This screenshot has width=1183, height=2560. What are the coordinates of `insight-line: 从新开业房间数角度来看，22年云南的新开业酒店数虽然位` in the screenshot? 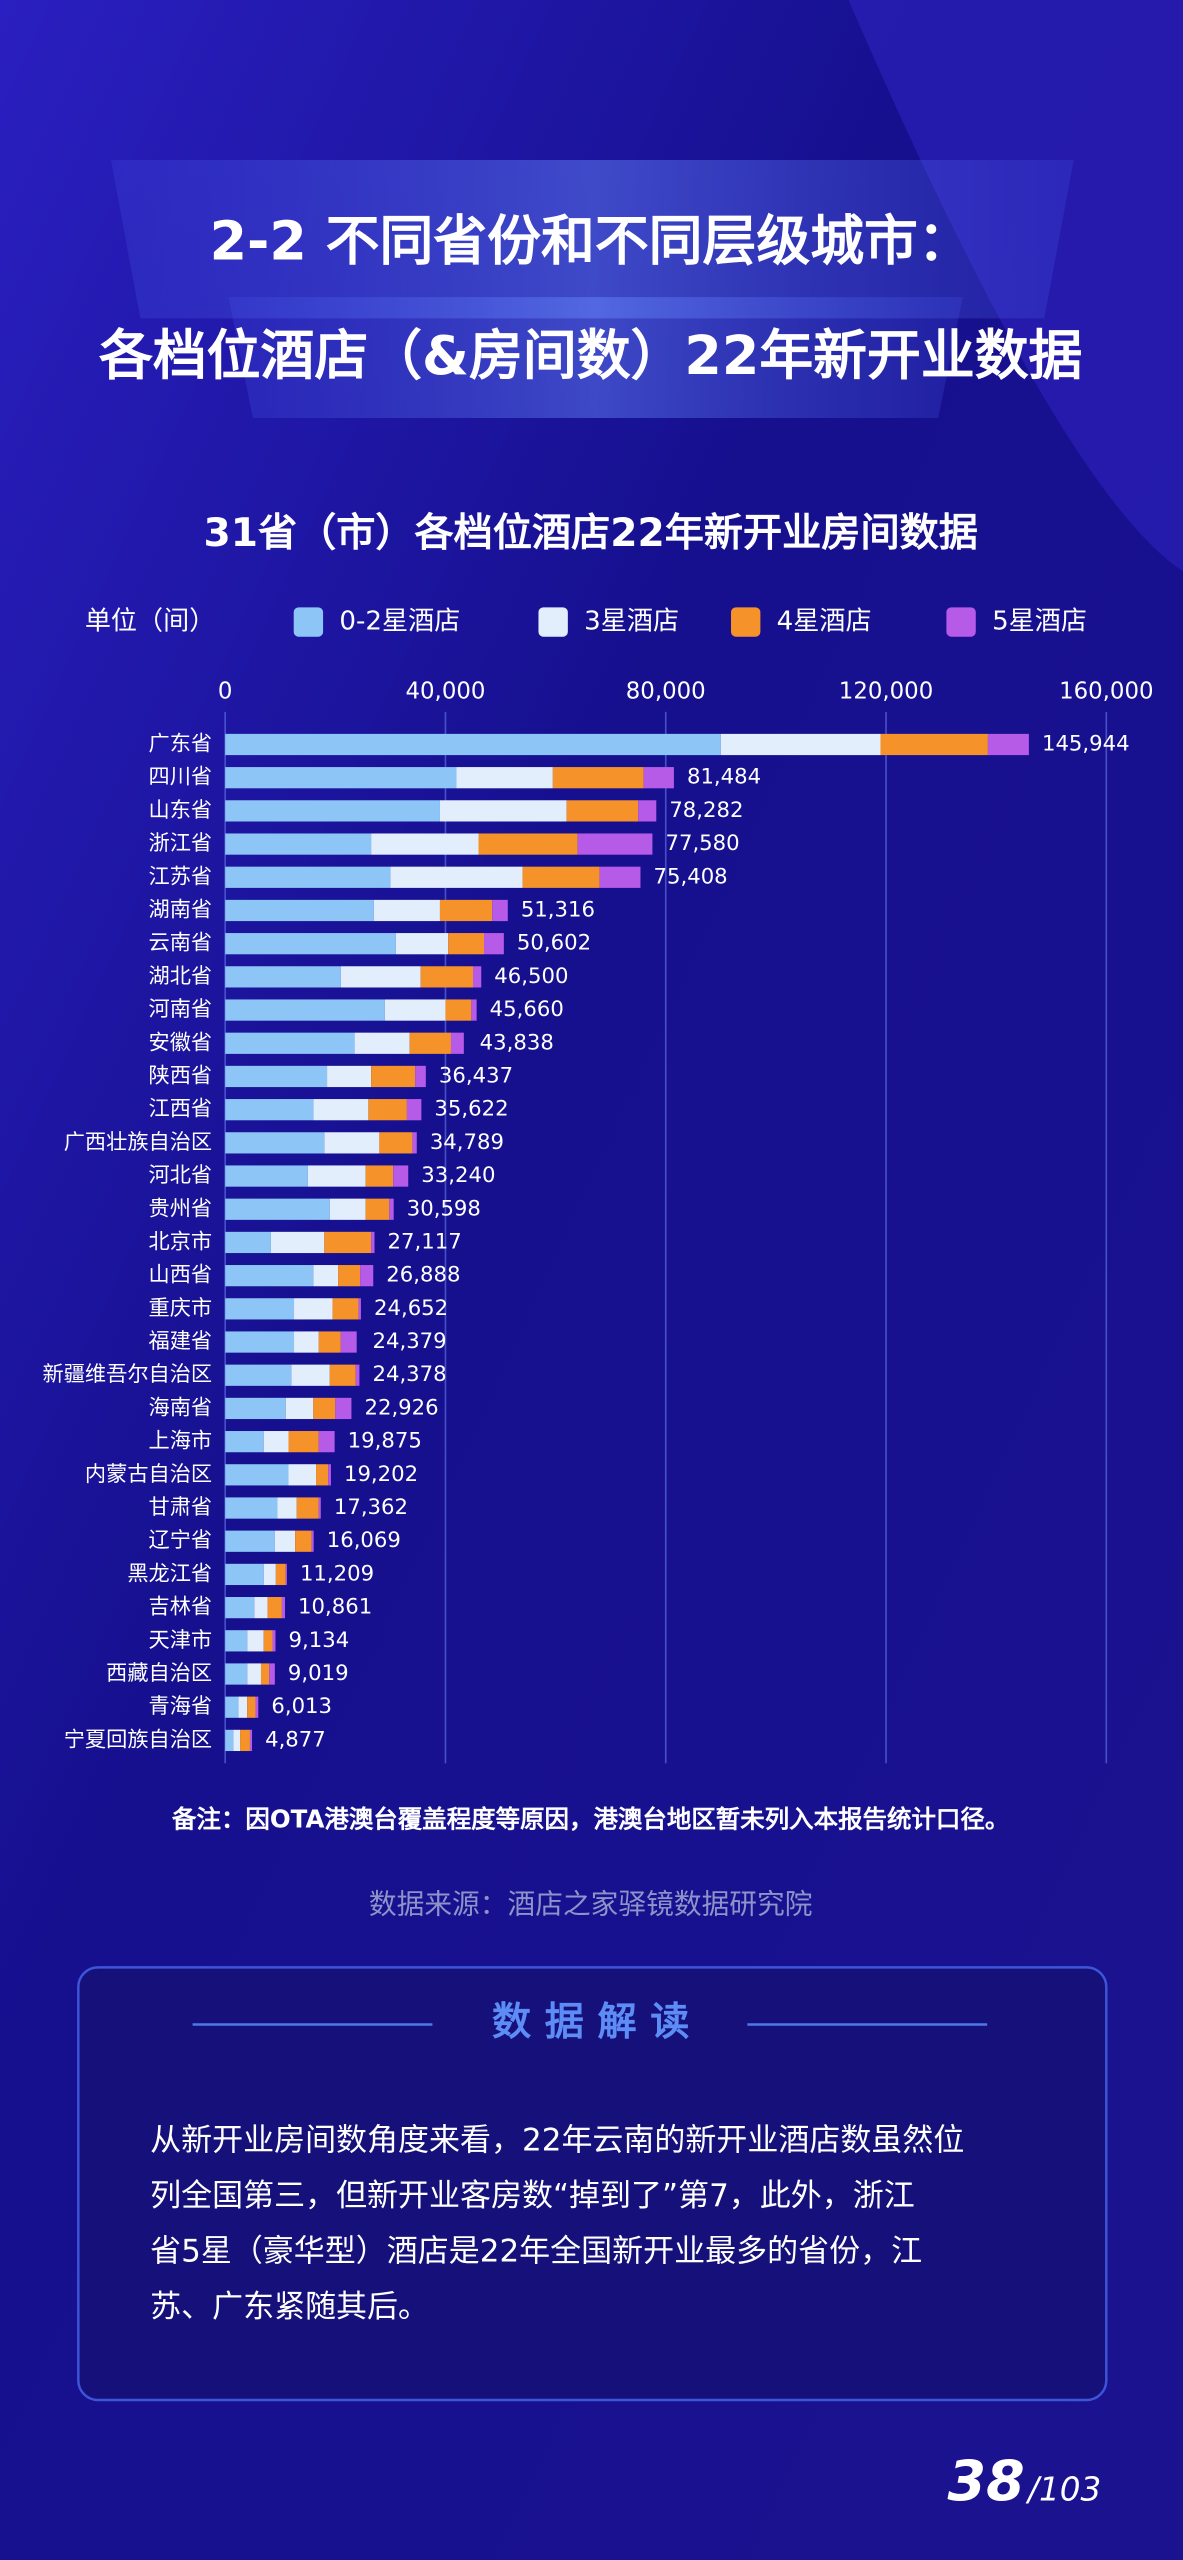 It's located at (557, 2141).